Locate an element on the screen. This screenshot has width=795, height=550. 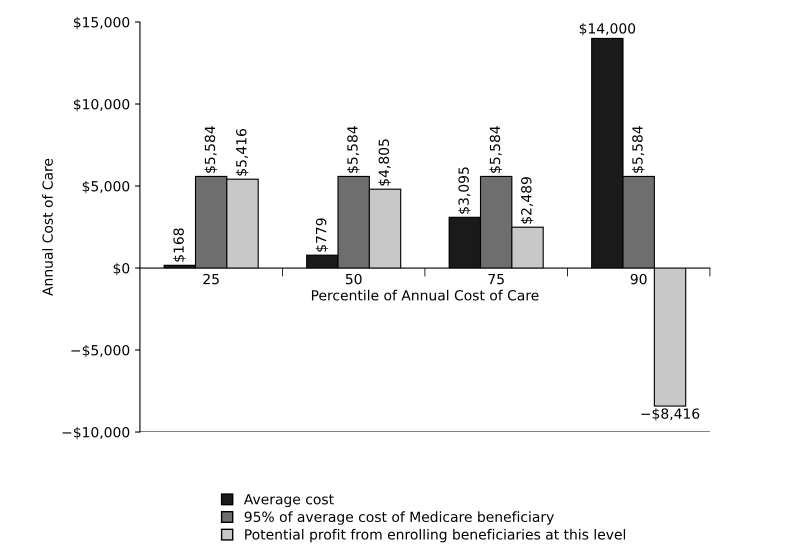
data-label: $3,095 is located at coordinates (464, 190).